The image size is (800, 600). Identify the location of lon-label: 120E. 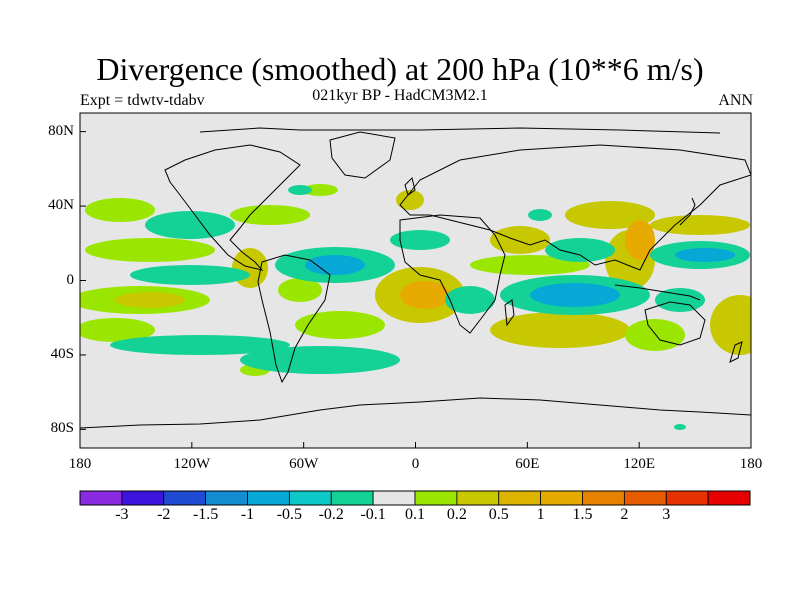
(639, 464).